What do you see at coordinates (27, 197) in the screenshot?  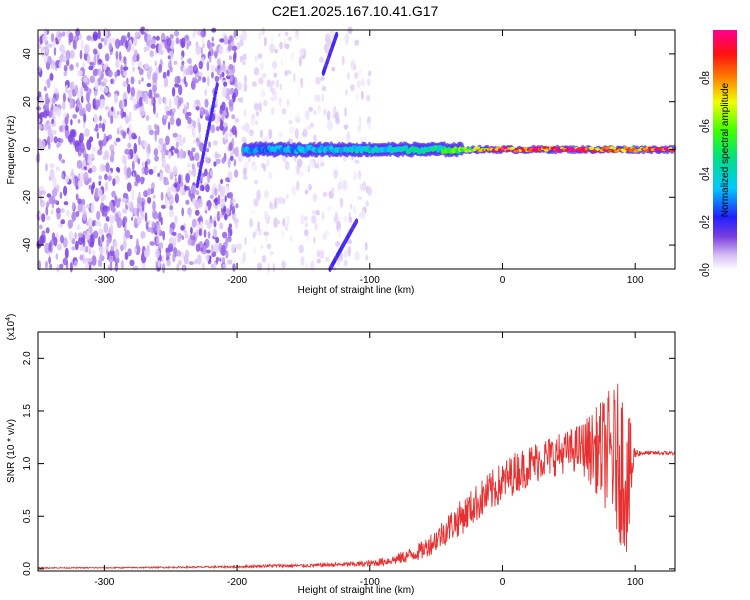 I see `y-tick-label: -20` at bounding box center [27, 197].